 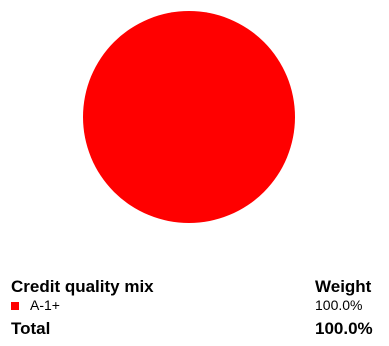 I want to click on total-label: Total, so click(x=31, y=328).